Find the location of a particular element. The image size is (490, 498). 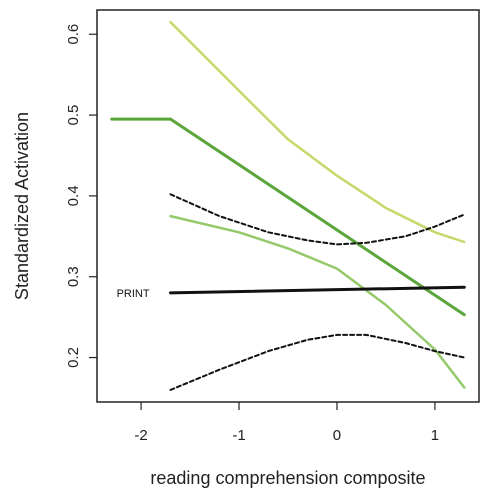

annotation-label: PRINT is located at coordinates (133, 294).